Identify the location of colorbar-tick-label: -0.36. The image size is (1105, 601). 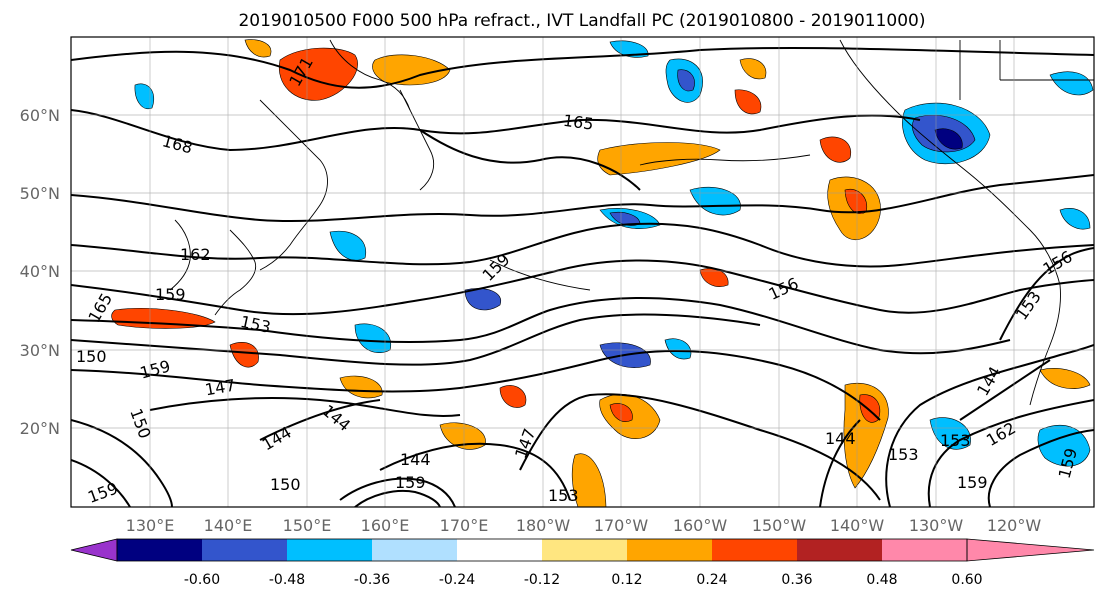
(372, 580).